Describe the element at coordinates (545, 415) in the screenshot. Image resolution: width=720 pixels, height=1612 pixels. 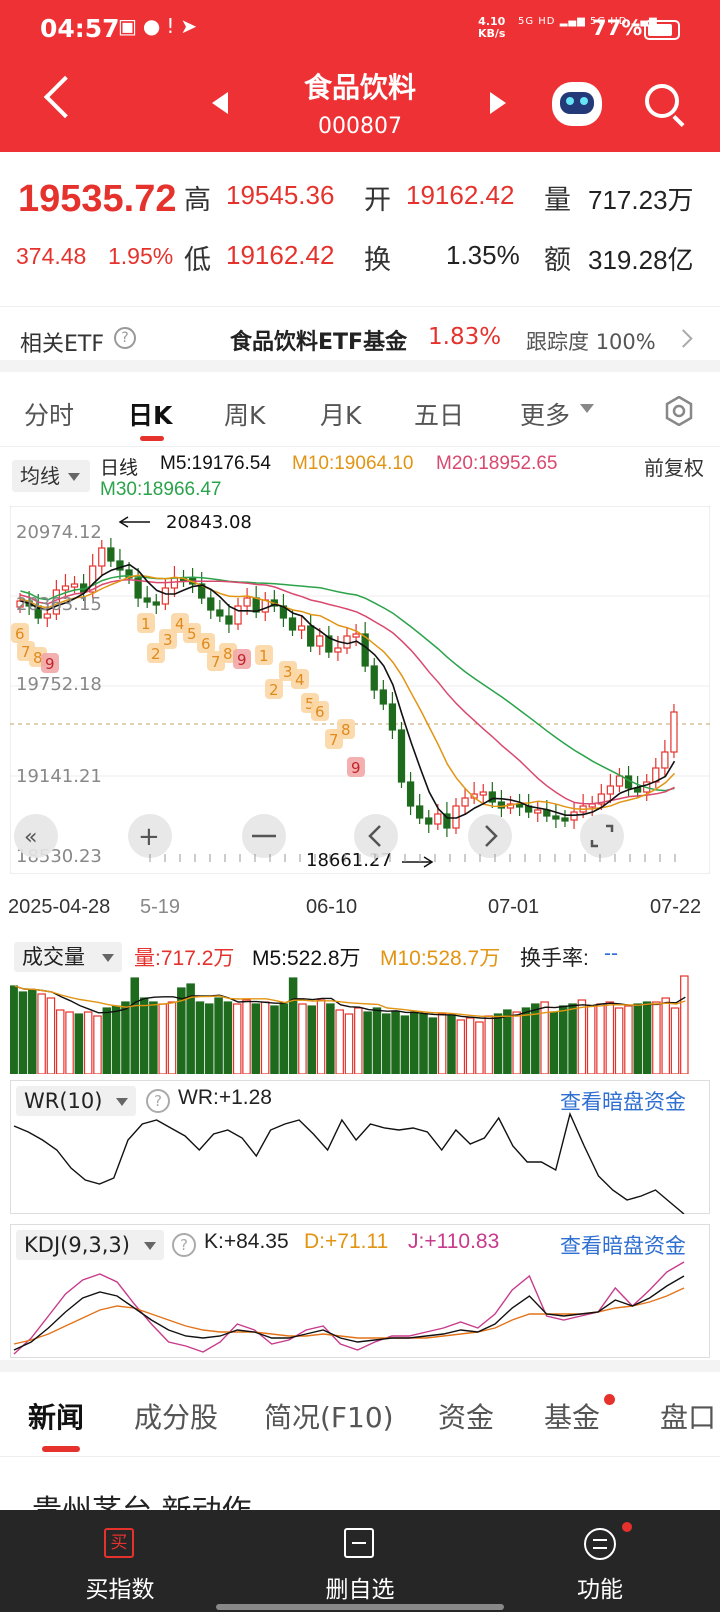
I see `tab-more: 更多` at that location.